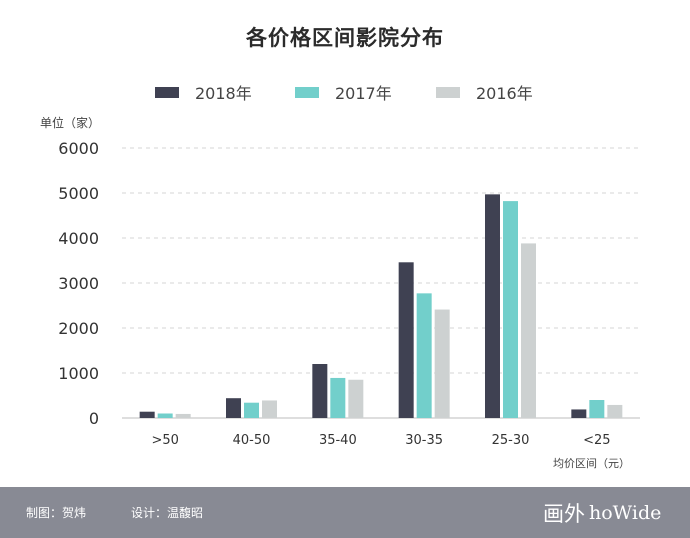  Describe the element at coordinates (591, 463) in the screenshot. I see `x-axis-unit-label: 均价区间（元）` at that location.